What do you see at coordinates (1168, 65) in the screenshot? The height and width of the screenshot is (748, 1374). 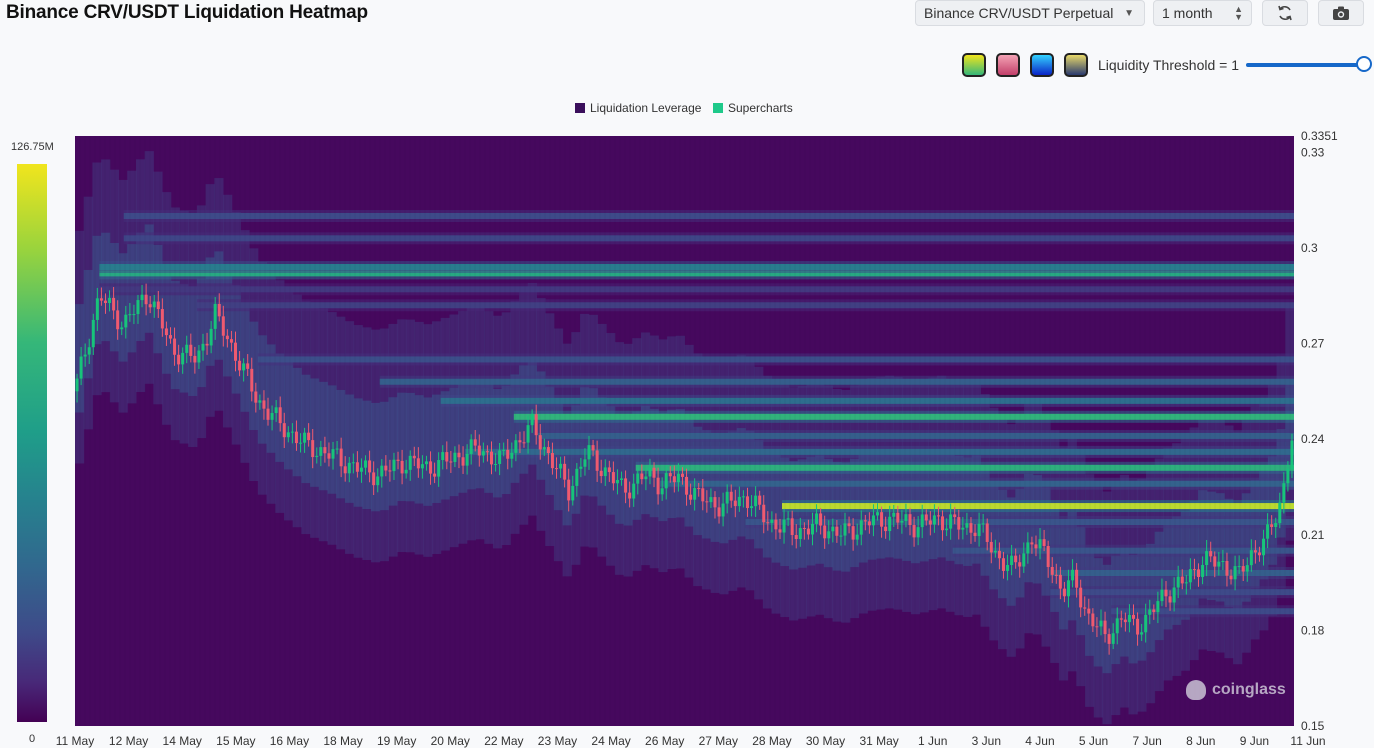 I see `threshold-label: Liquidity Threshold = 1` at bounding box center [1168, 65].